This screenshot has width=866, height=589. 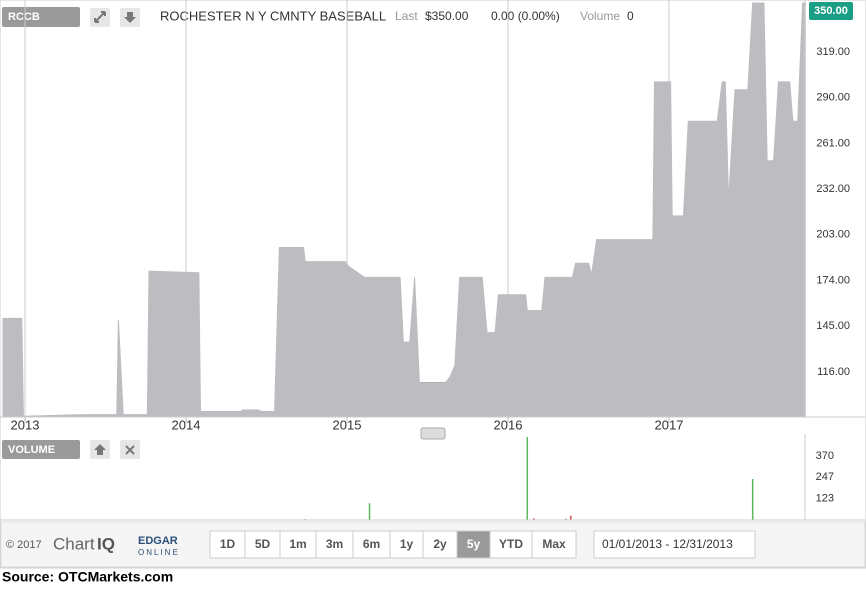 What do you see at coordinates (833, 326) in the screenshot?
I see `y-tick-label: 145.00` at bounding box center [833, 326].